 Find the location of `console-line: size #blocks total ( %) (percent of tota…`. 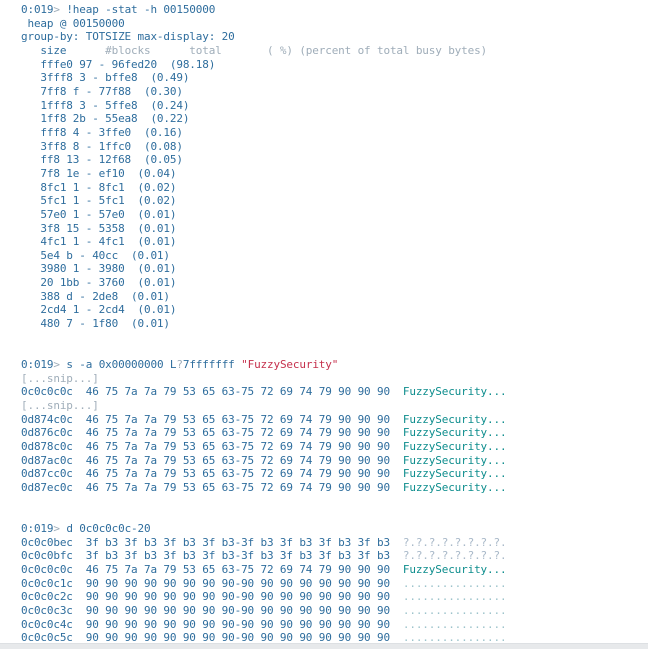

console-line: size #blocks total ( %) (percent of tota… is located at coordinates (254, 50).